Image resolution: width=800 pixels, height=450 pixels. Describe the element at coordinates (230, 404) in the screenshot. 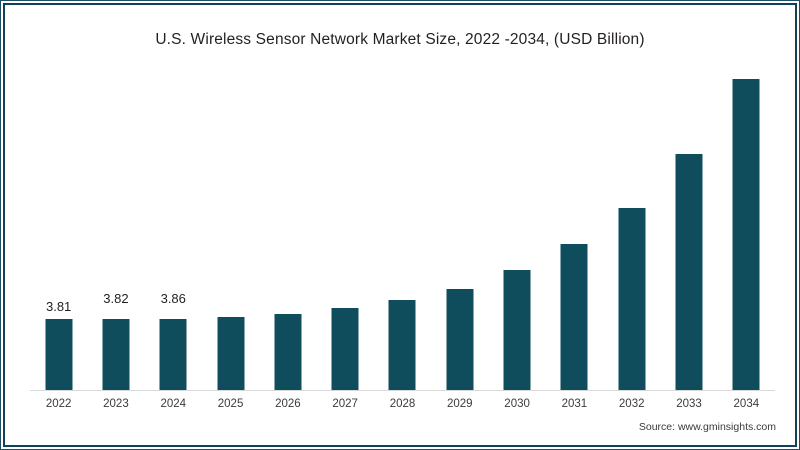

I see `x-tick-2025: 2025` at that location.